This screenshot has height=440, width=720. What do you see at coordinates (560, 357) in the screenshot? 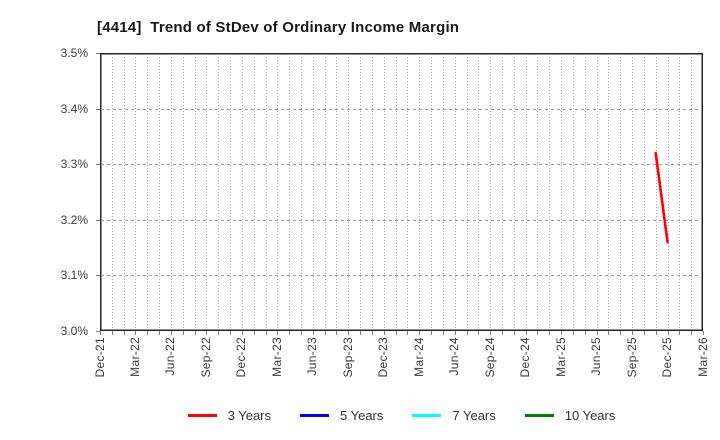
I see `x-axis-label: Mar-25` at bounding box center [560, 357].